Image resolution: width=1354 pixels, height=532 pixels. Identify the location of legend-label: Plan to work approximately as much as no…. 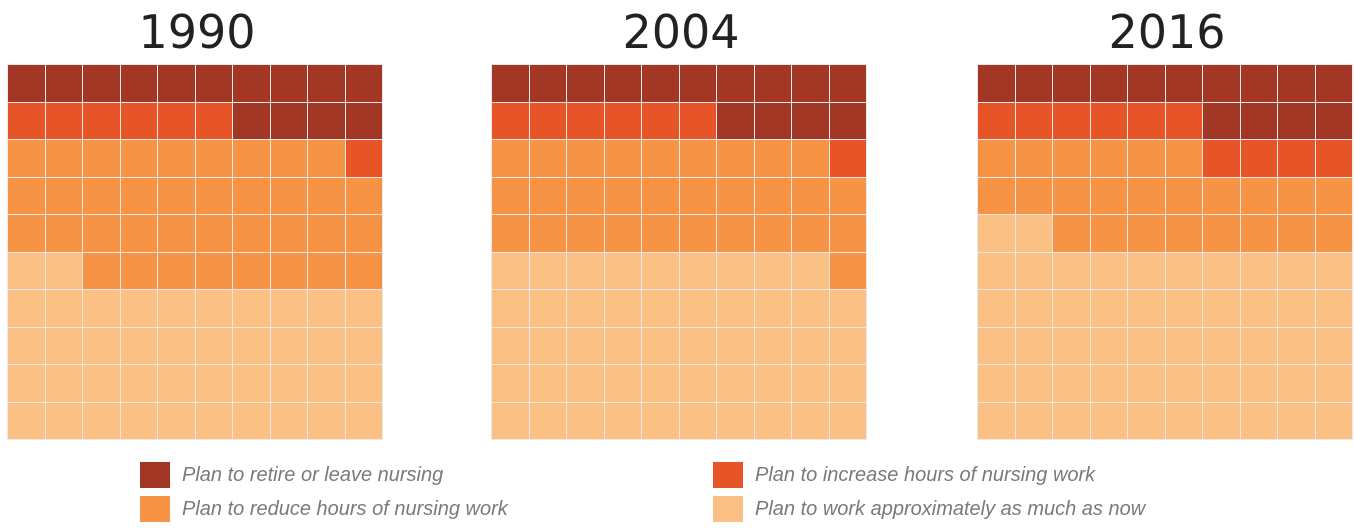
(950, 508).